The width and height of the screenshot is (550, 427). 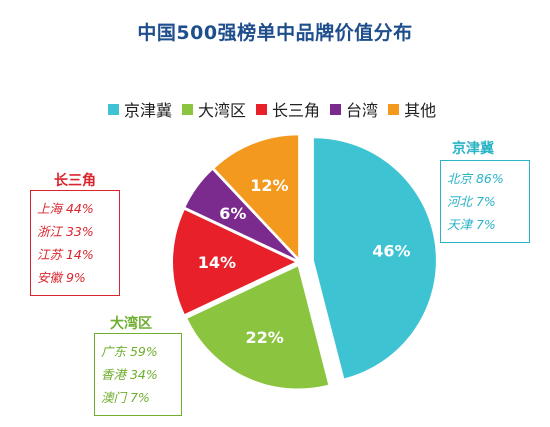 I want to click on pie-slice-label: 12%, so click(x=269, y=185).